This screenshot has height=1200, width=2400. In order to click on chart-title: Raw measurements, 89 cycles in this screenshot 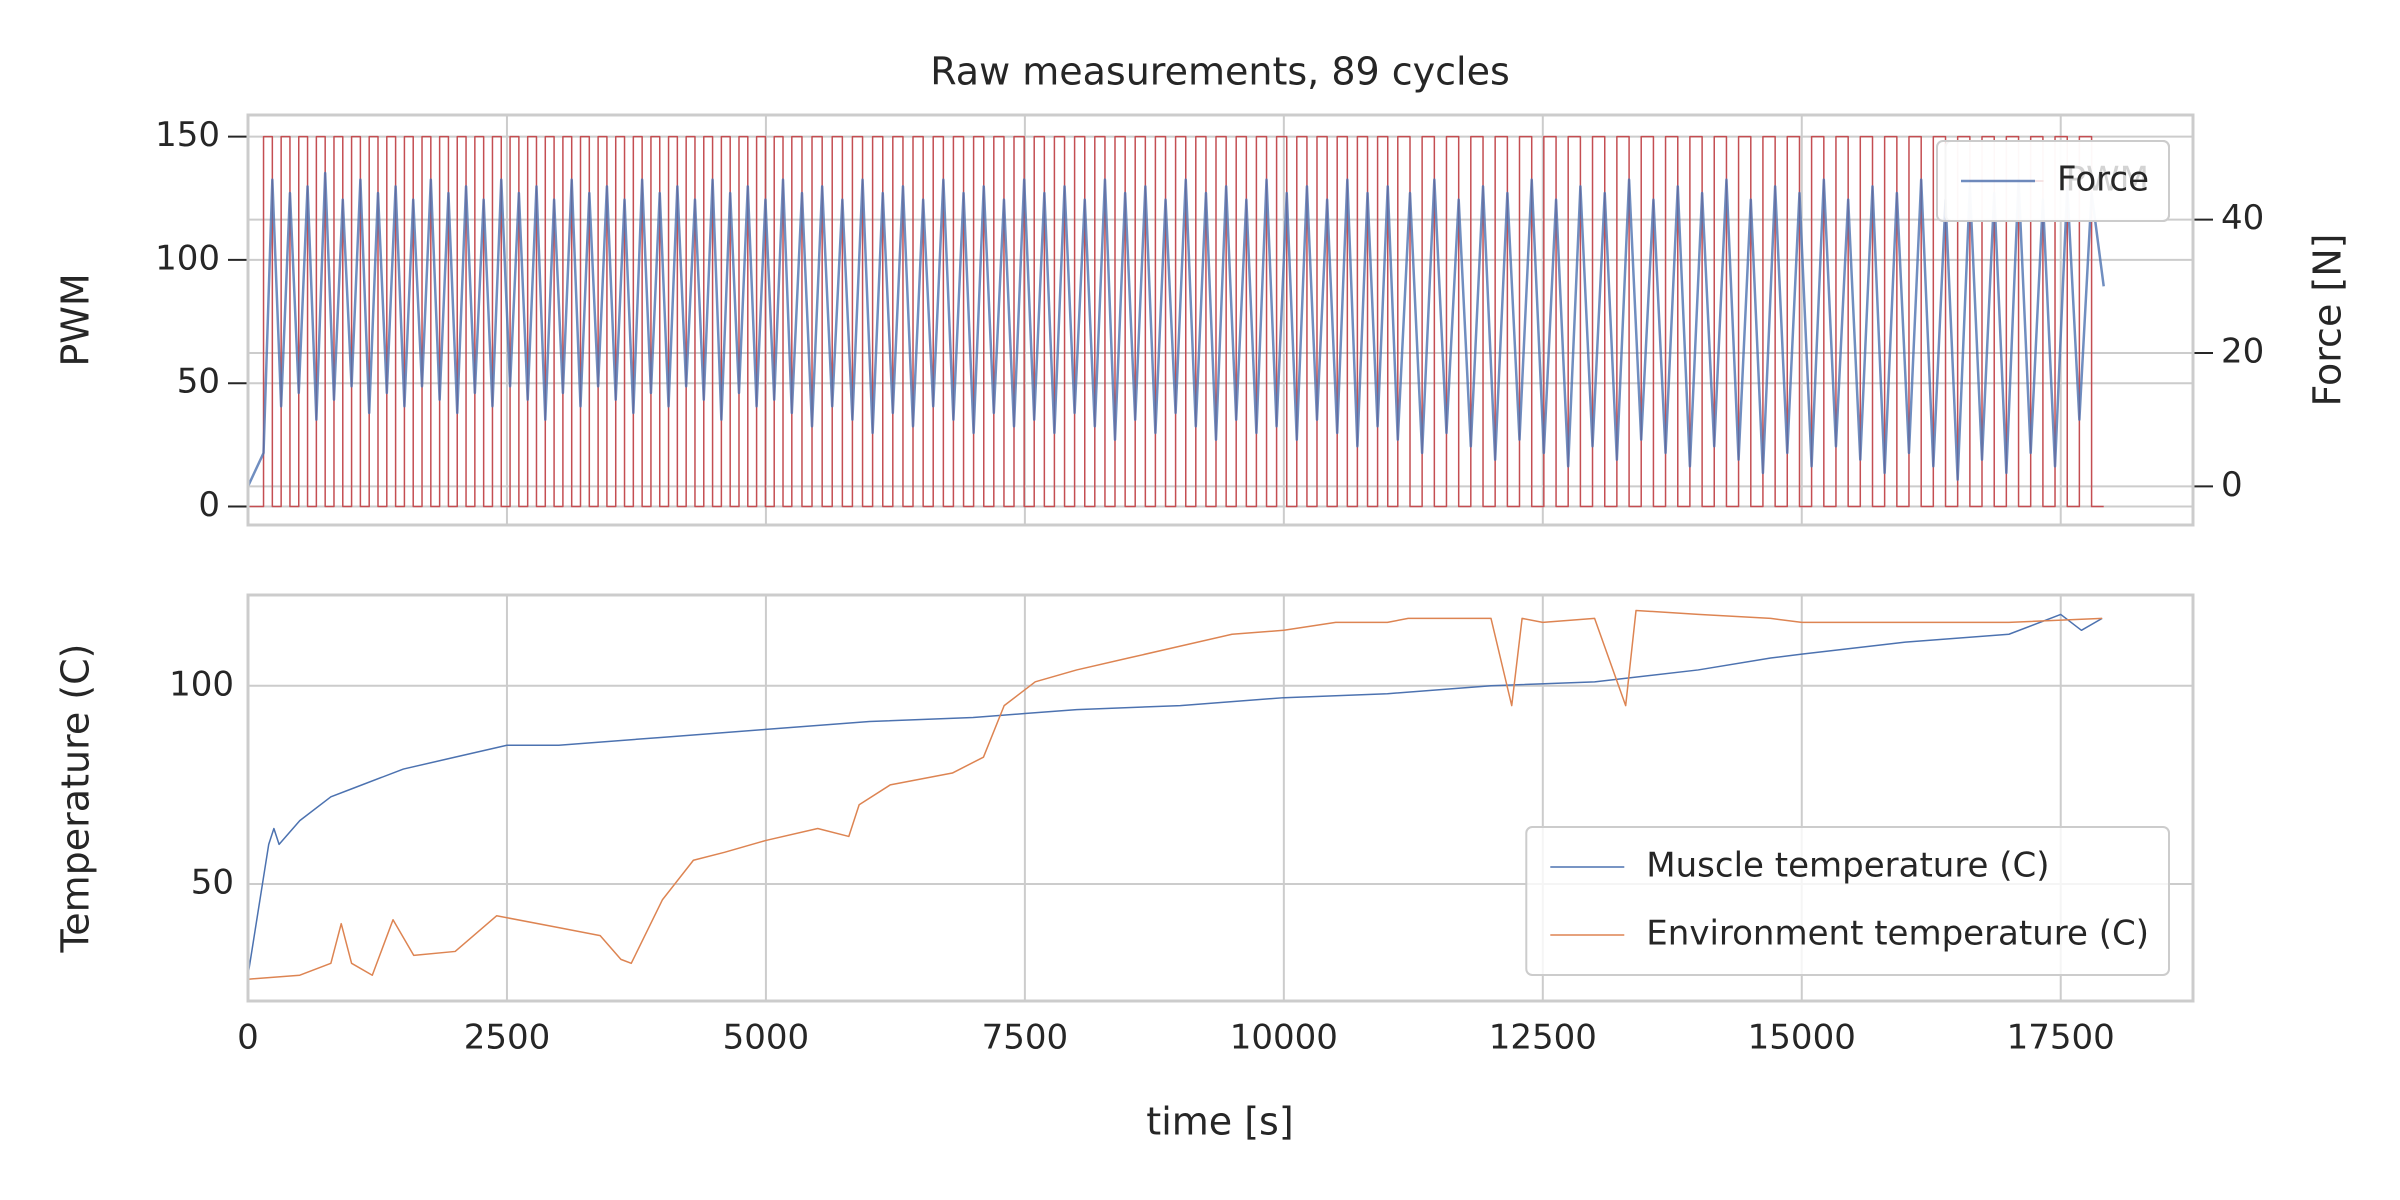, I will do `click(1220, 72)`.